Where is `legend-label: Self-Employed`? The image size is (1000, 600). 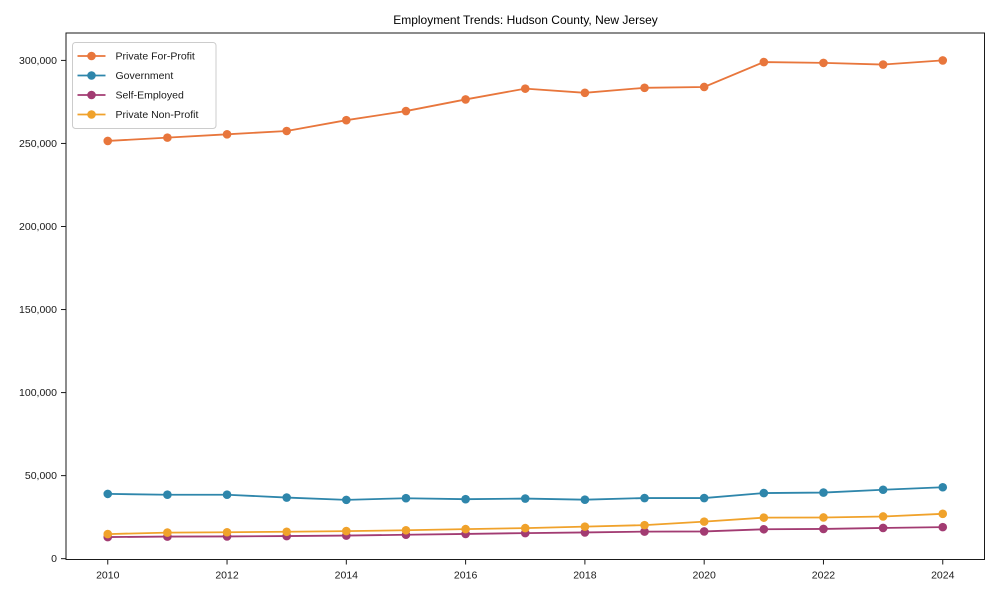
legend-label: Self-Employed is located at coordinates (150, 96).